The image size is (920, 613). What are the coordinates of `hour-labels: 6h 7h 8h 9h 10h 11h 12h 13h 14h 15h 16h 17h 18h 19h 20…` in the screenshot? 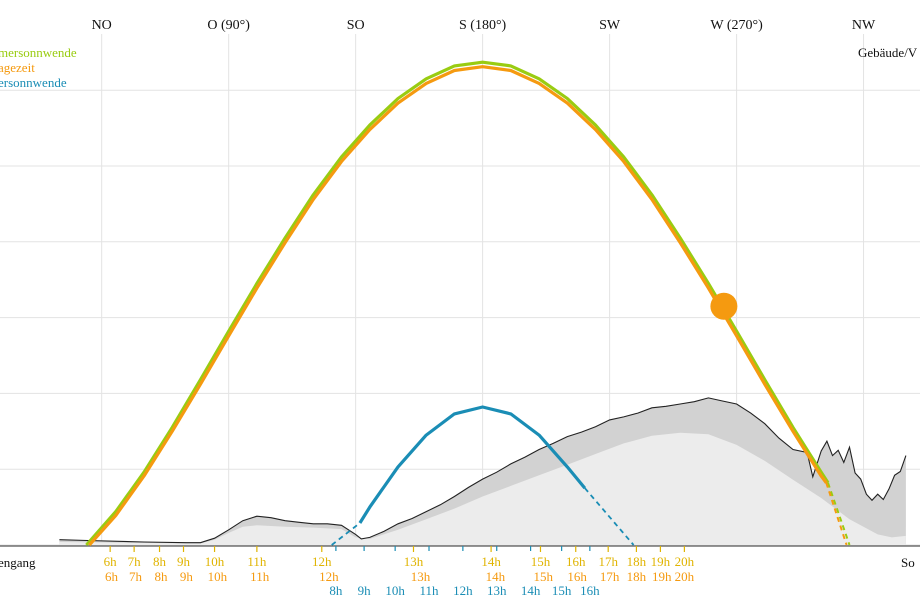 It's located at (399, 572).